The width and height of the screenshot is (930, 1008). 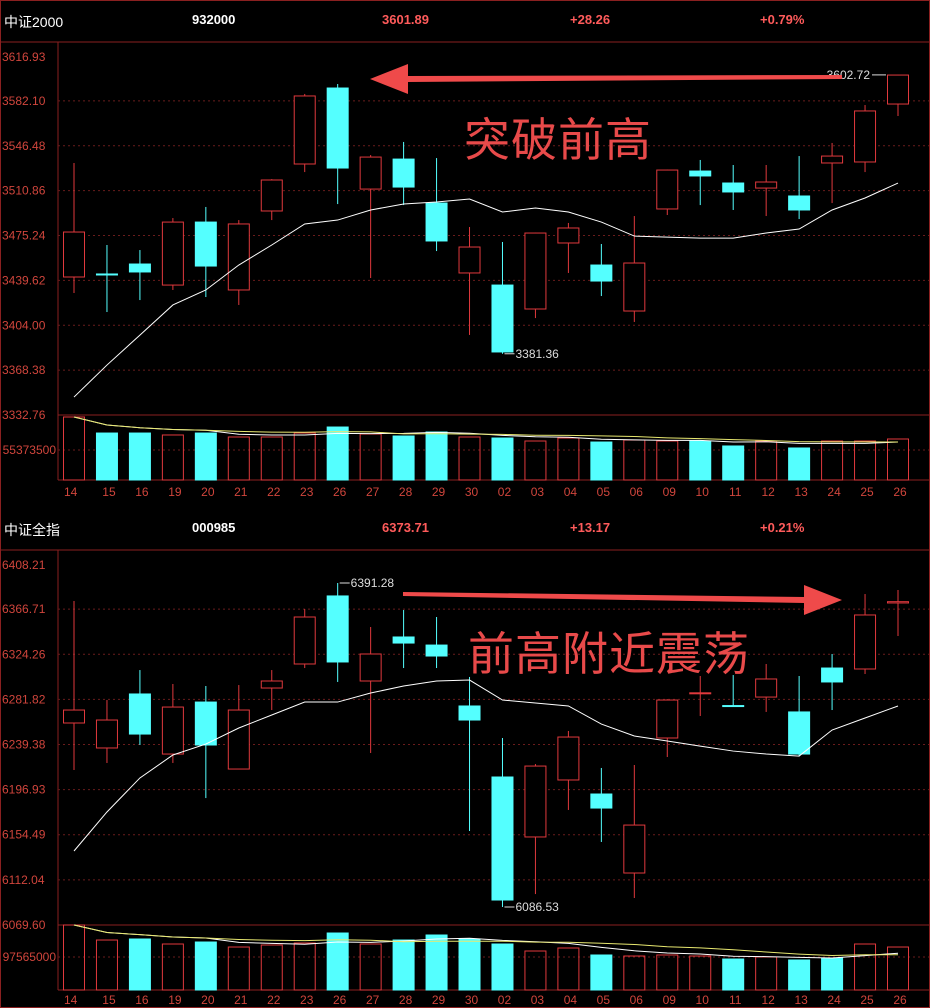 I want to click on y-tick-label: 6112.04, so click(x=23, y=880).